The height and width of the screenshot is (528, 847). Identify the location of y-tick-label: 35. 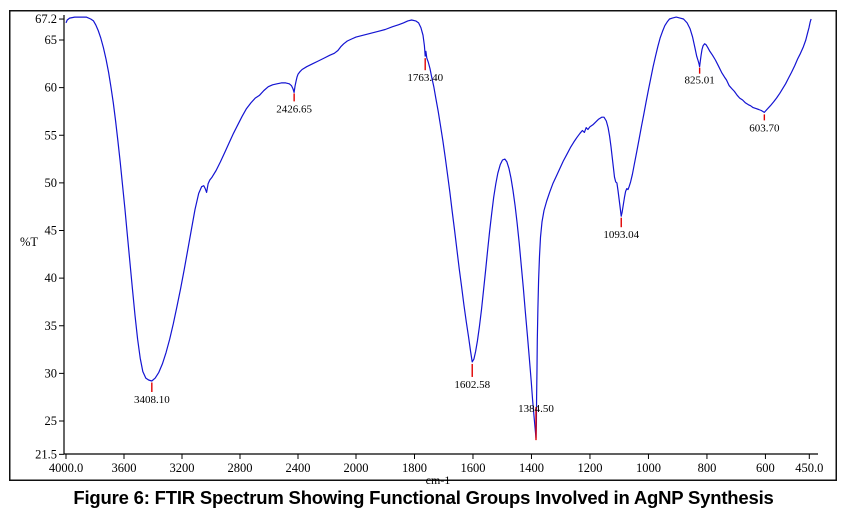
(51, 326).